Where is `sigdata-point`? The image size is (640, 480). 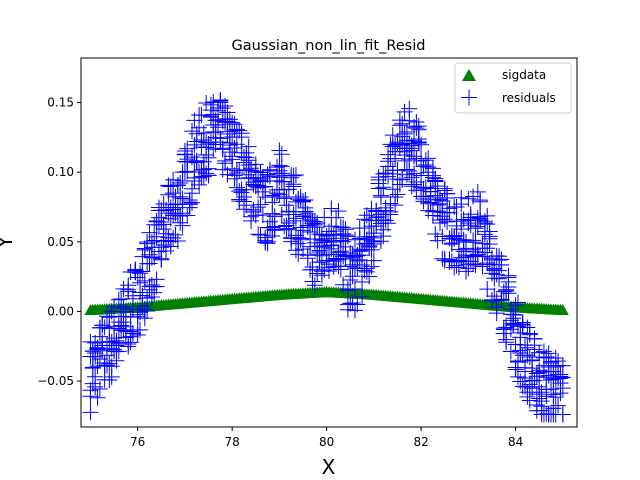
sigdata-point is located at coordinates (562, 310).